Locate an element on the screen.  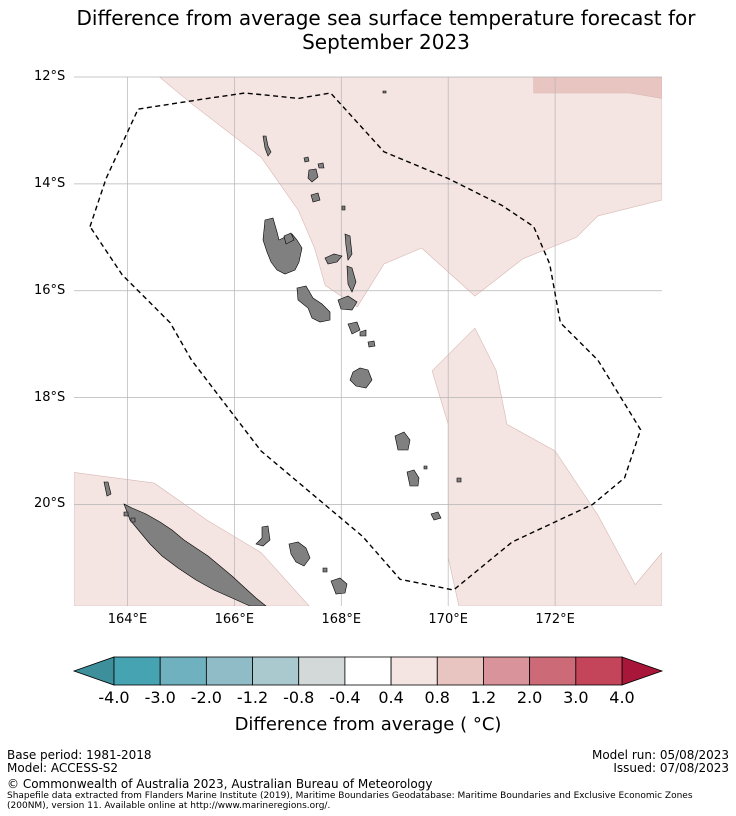
lat-label-18: 18°S is located at coordinates (50, 397).